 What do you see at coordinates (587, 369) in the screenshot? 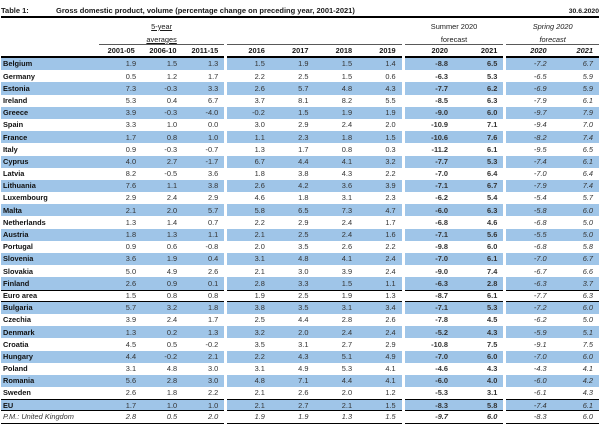
I see `value-cell: 4.1` at bounding box center [587, 369].